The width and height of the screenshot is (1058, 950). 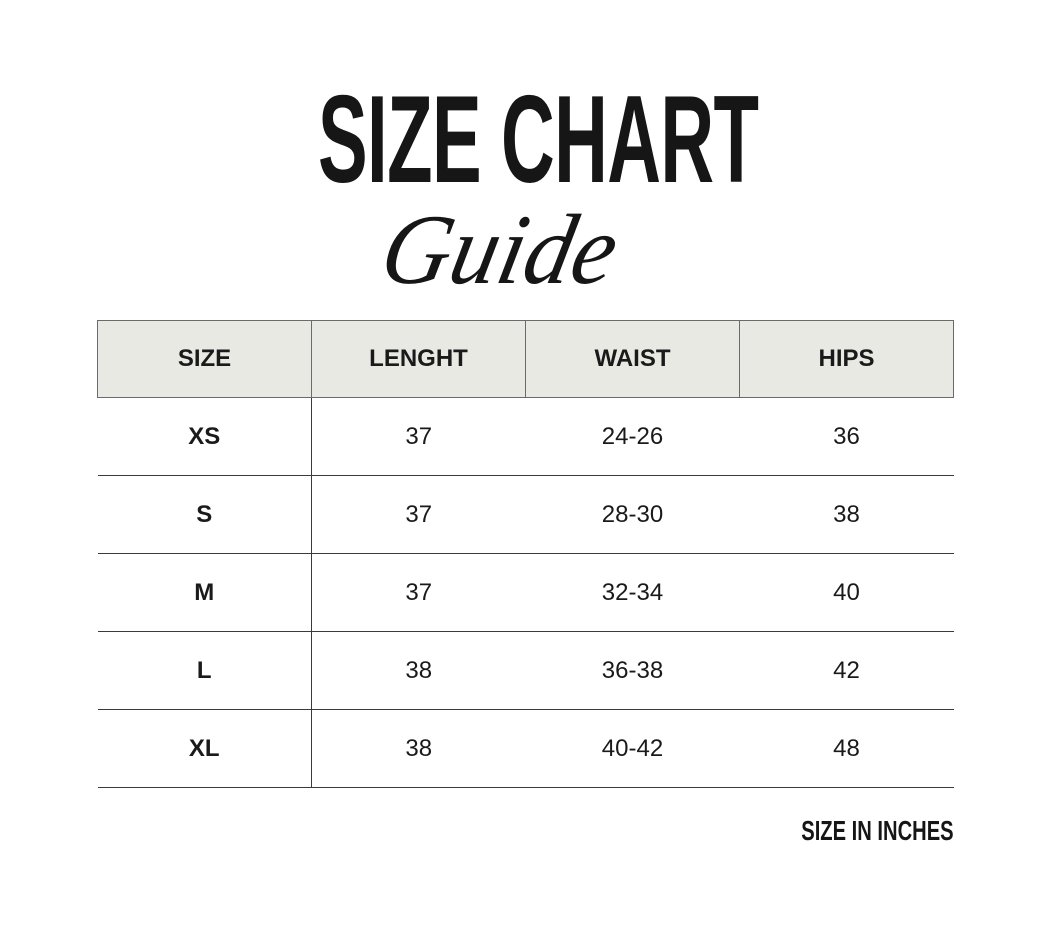 What do you see at coordinates (632, 359) in the screenshot?
I see `header-waist: WAIST` at bounding box center [632, 359].